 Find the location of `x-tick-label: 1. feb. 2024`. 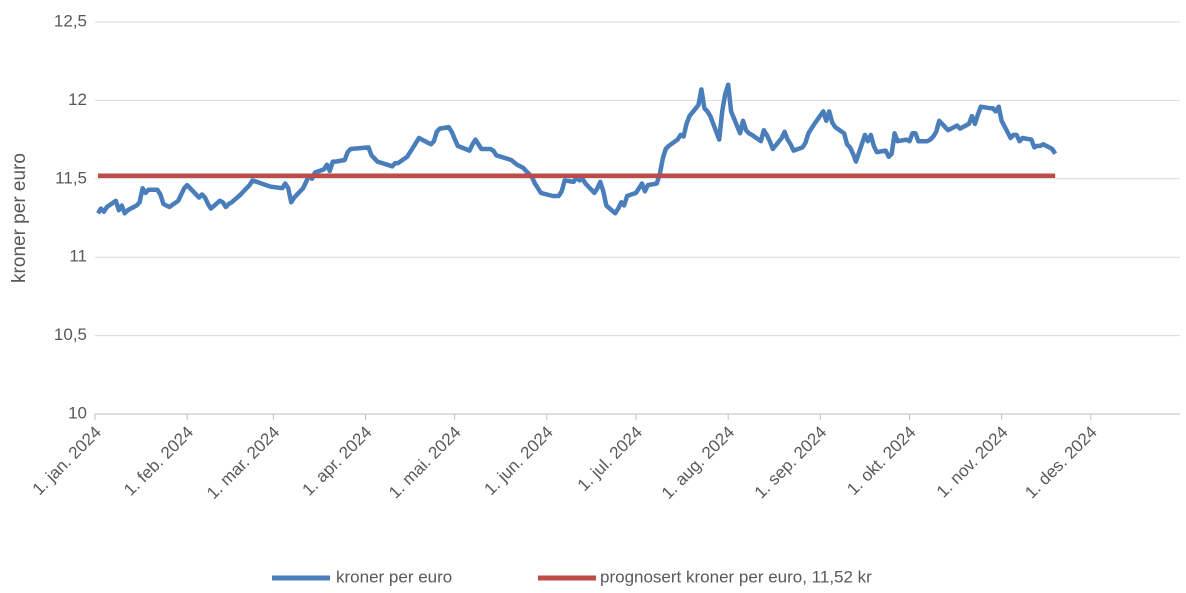

x-tick-label: 1. feb. 2024 is located at coordinates (158, 461).